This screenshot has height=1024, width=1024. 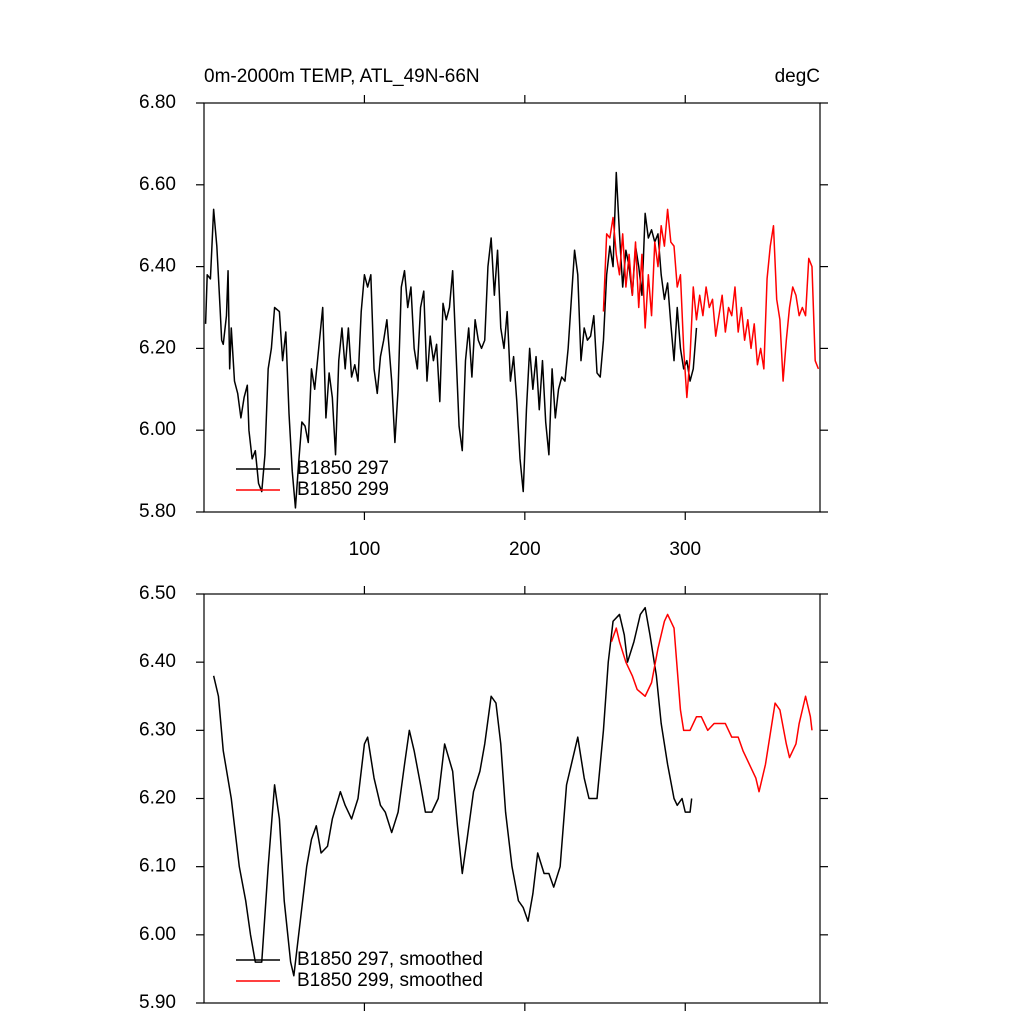 I want to click on x-tick-label: 100, so click(x=365, y=549).